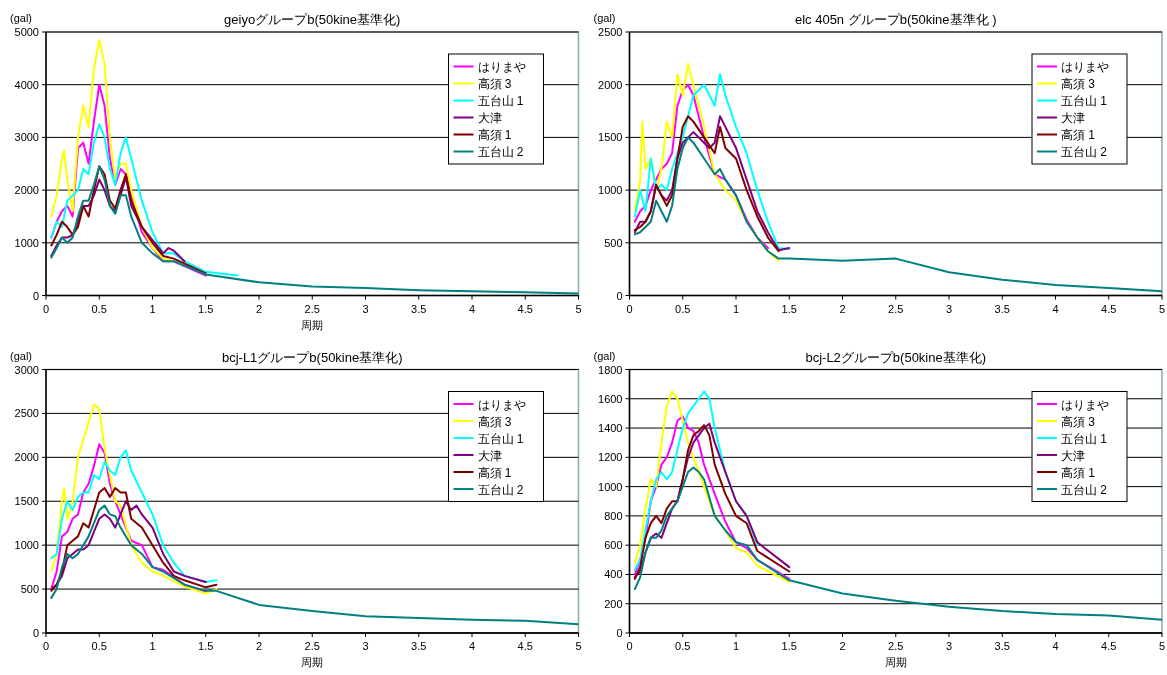  What do you see at coordinates (610, 428) in the screenshot?
I see `y-tick-label: 1400` at bounding box center [610, 428].